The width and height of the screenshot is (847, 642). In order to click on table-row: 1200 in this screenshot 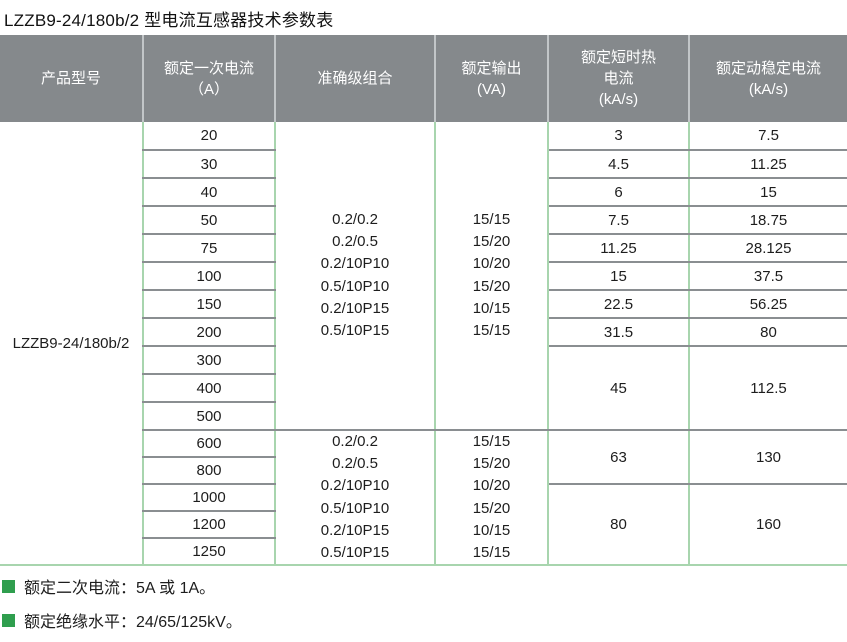, I will do `click(423, 525)`.